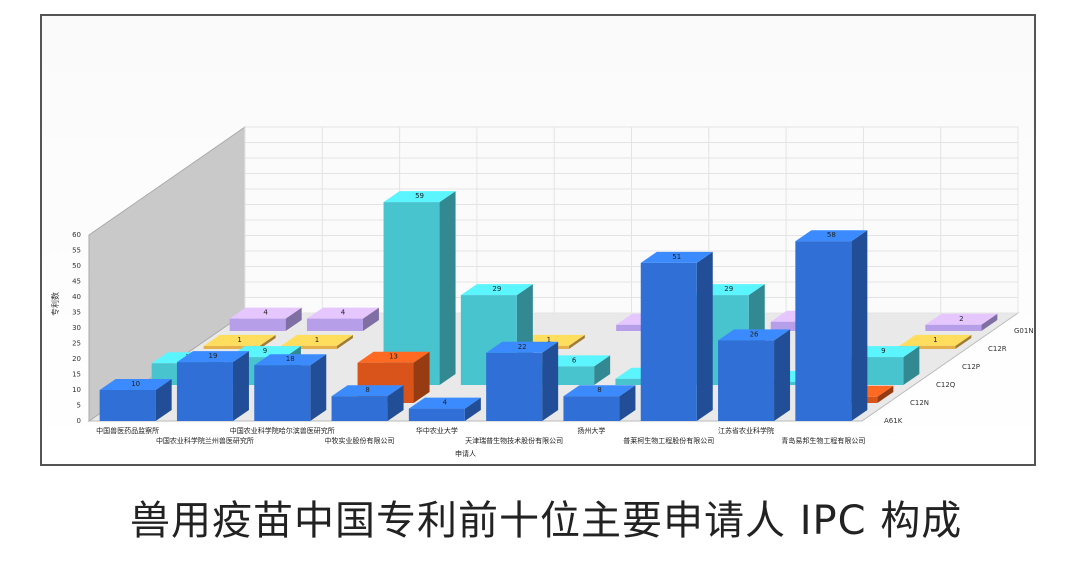 The height and width of the screenshot is (565, 1080). What do you see at coordinates (76, 328) in the screenshot?
I see `y-tick-label: 30` at bounding box center [76, 328].